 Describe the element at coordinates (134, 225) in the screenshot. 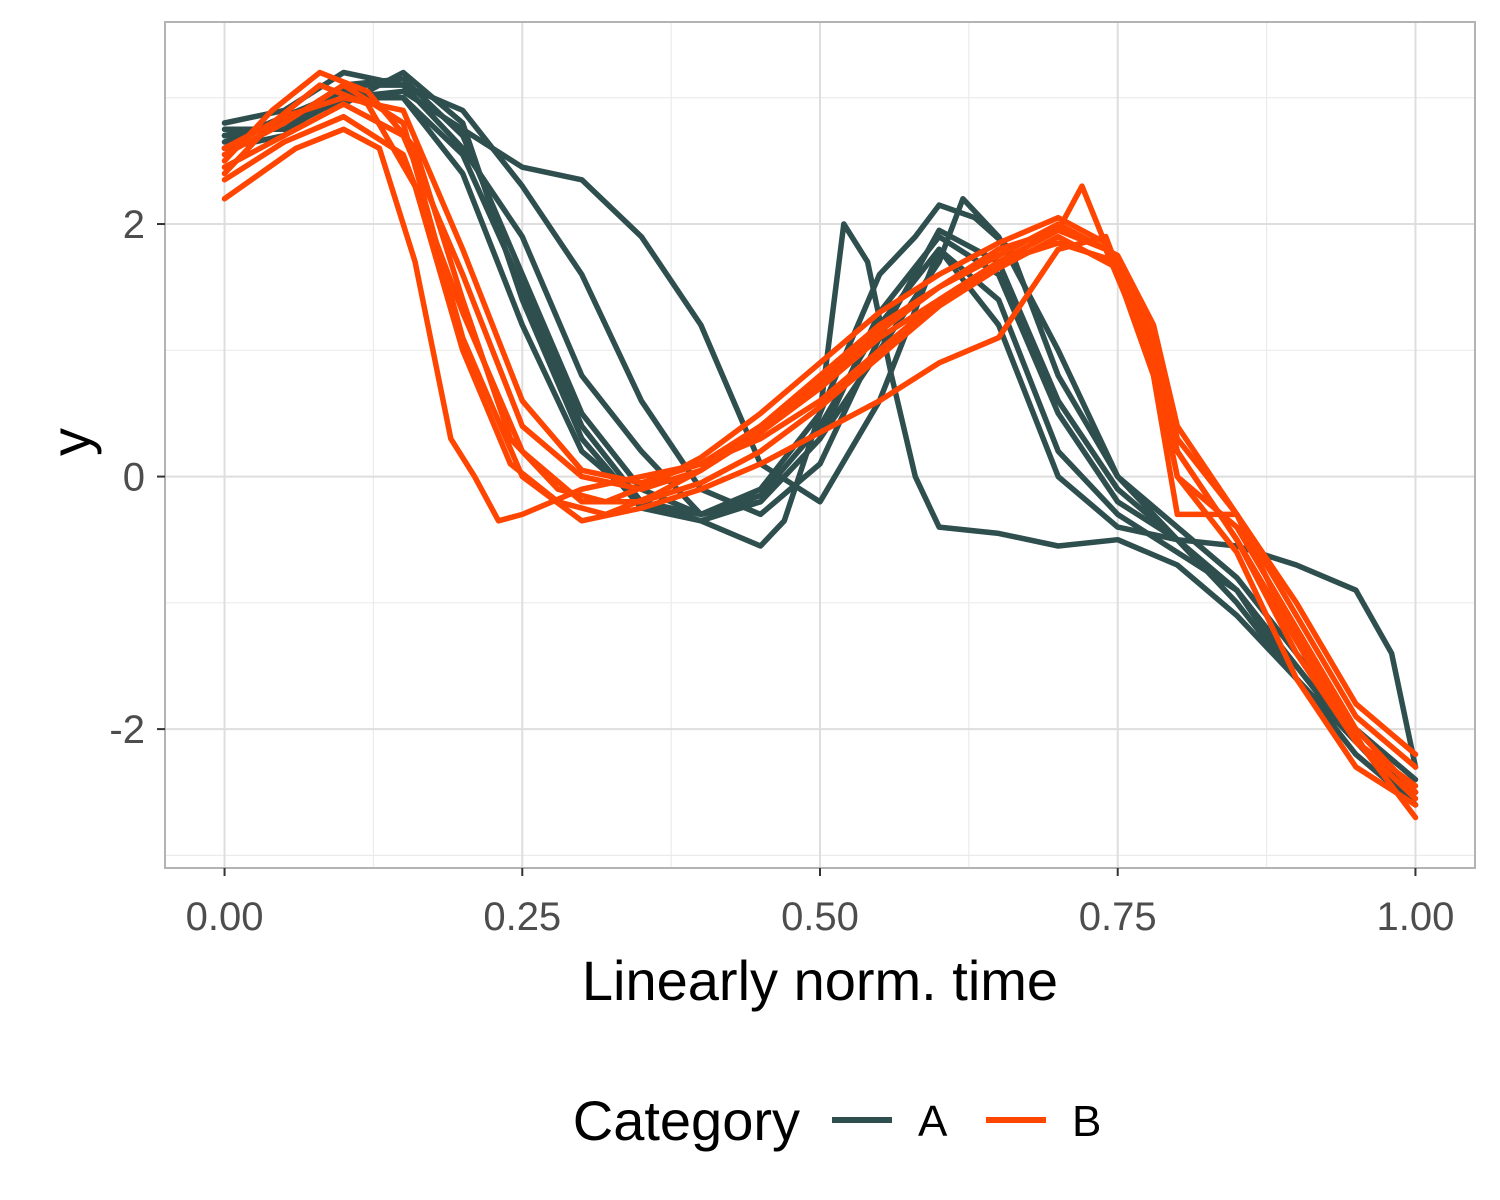

I see `y-tick-label: 2` at that location.